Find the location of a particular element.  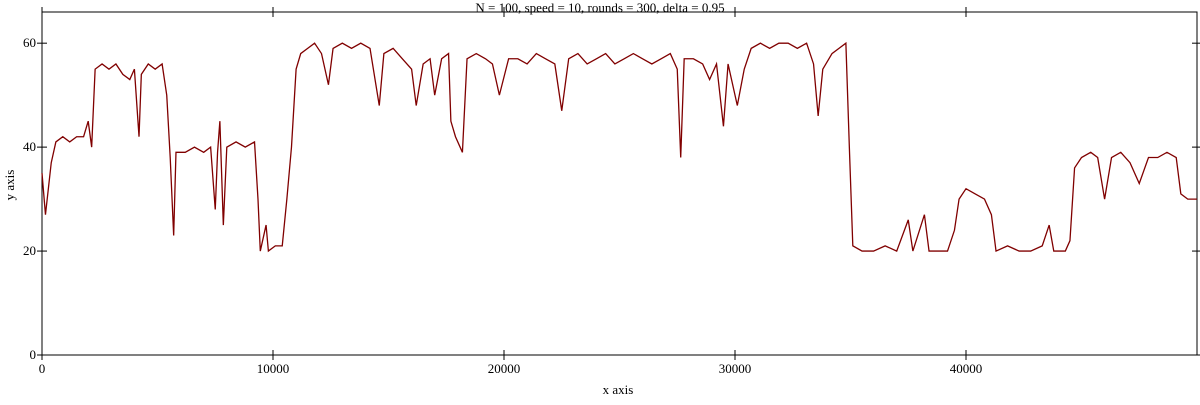

x-tick-label: 0 is located at coordinates (42, 368).